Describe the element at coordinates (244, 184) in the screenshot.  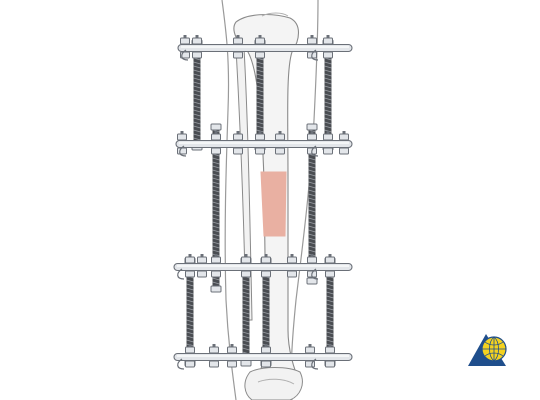
I see `fibula-bone` at that location.